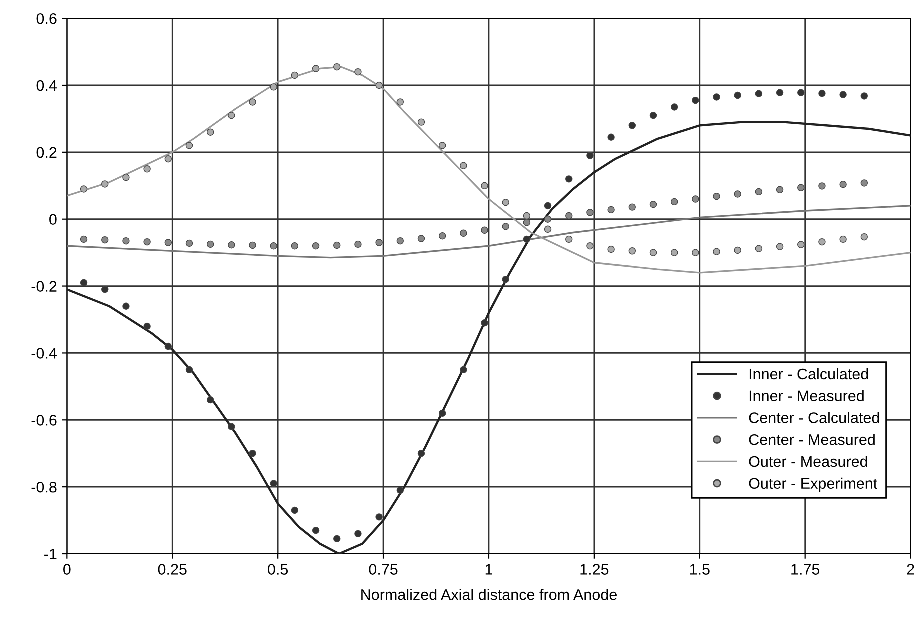 This screenshot has height=619, width=920. What do you see at coordinates (46, 18) in the screenshot?
I see `y-tick-label: 0.6` at bounding box center [46, 18].